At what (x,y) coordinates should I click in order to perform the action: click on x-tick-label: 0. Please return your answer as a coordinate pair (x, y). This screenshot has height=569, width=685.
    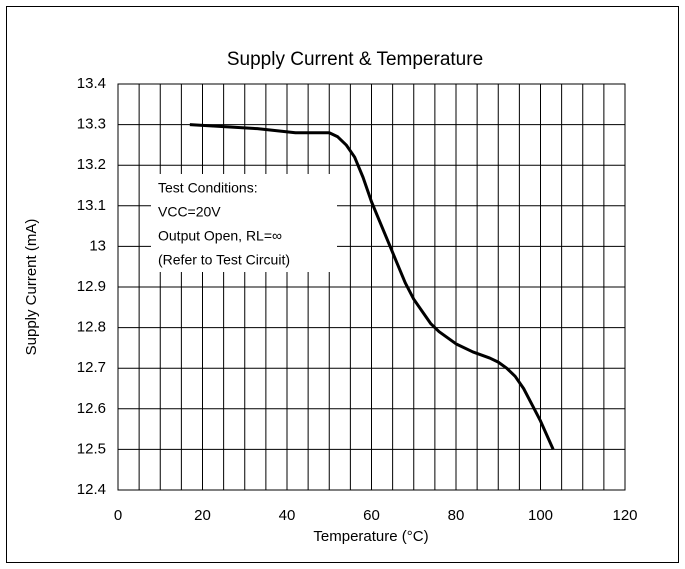
    Looking at the image, I should click on (118, 515).